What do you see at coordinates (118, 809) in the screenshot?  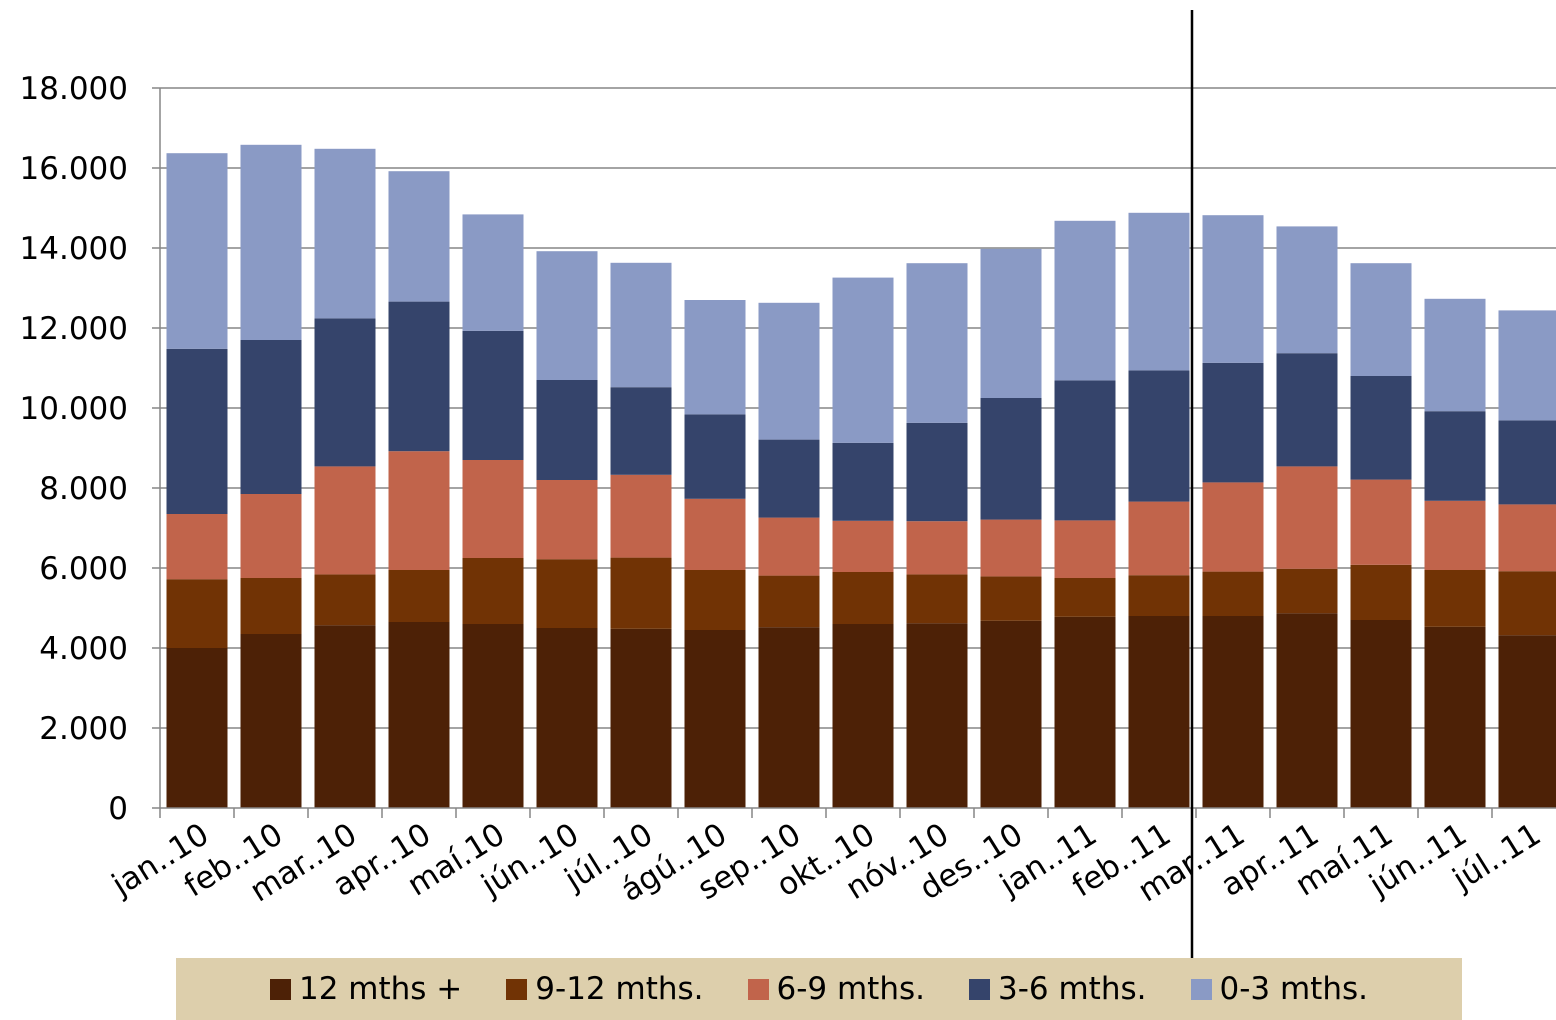 I see `y-tick-label: 0` at bounding box center [118, 809].